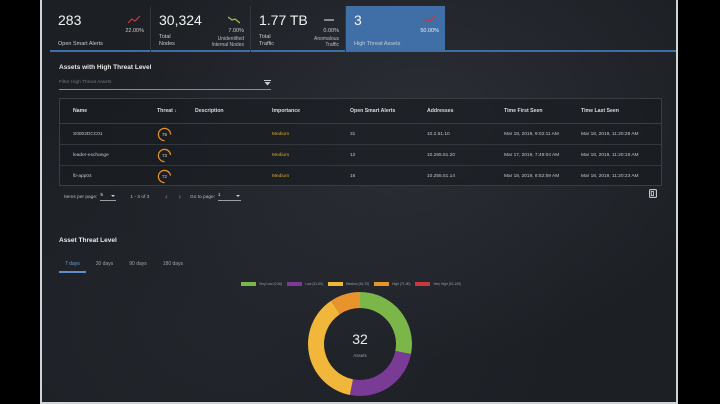 The width and height of the screenshot is (720, 404). Describe the element at coordinates (88, 240) in the screenshot. I see `section-title-threat-level: Asset Threat Level` at that location.